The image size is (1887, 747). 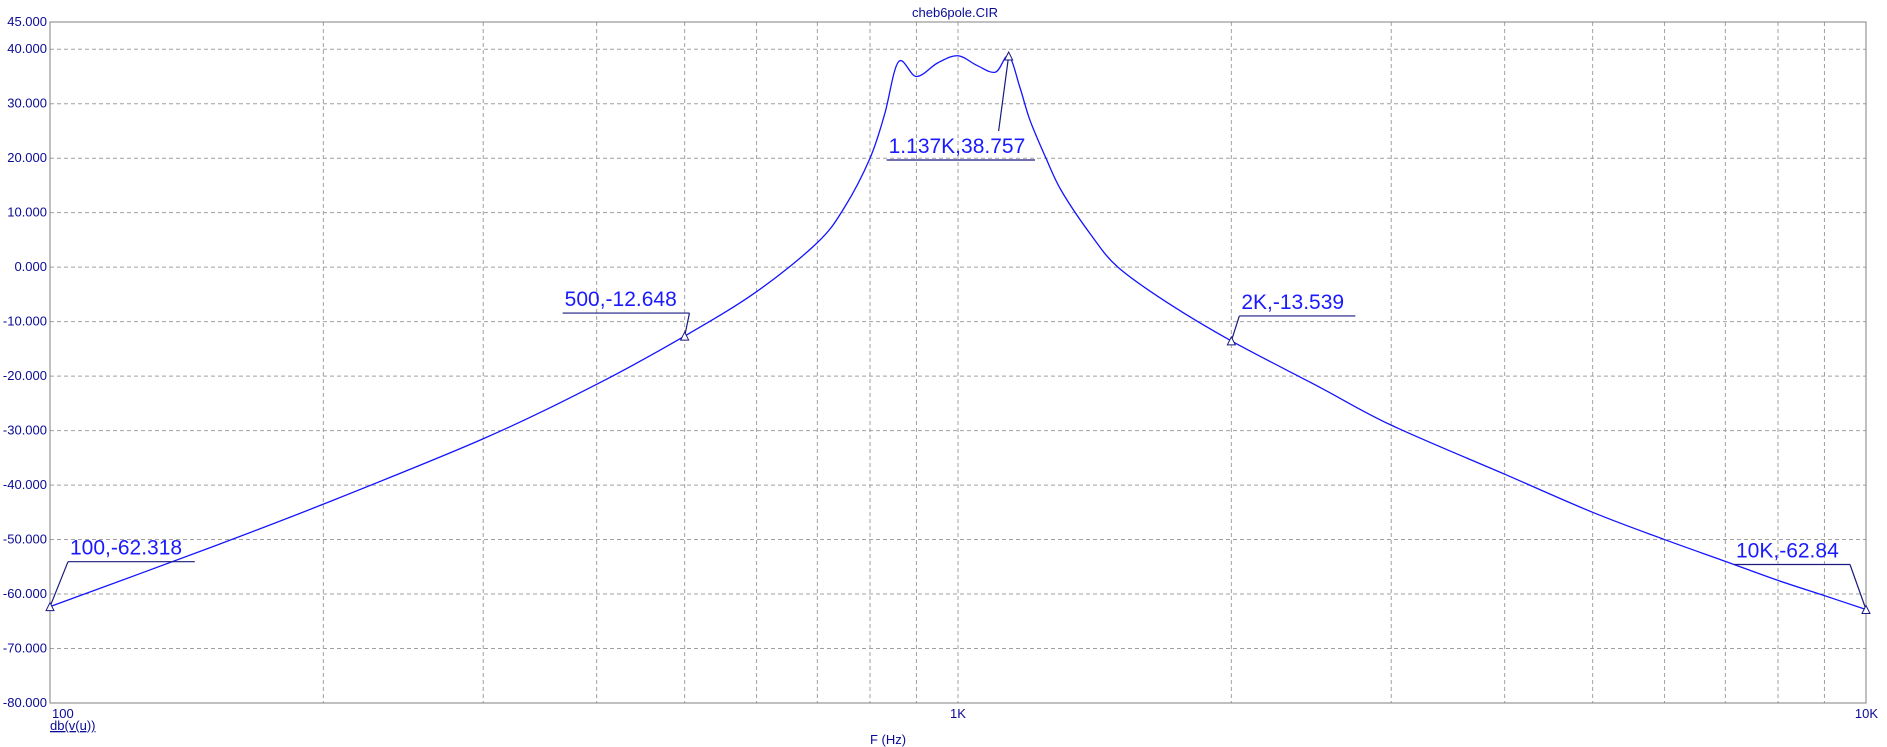 What do you see at coordinates (1292, 302) in the screenshot?
I see `annotation-label: 2K,-13.539` at bounding box center [1292, 302].